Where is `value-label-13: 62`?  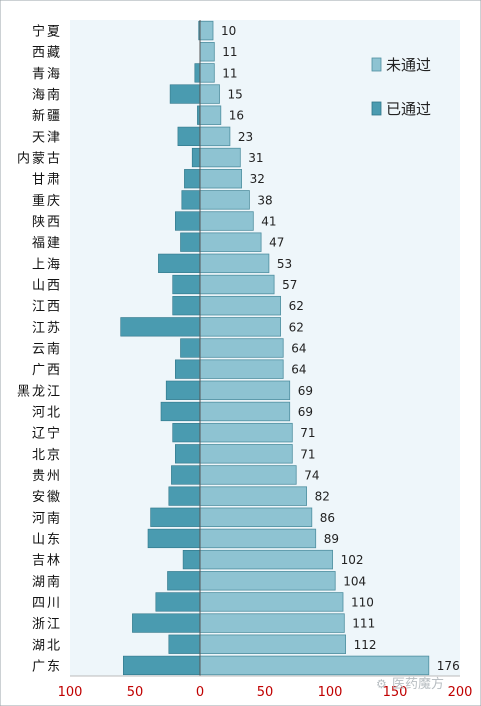
value-label-13: 62 is located at coordinates (296, 306).